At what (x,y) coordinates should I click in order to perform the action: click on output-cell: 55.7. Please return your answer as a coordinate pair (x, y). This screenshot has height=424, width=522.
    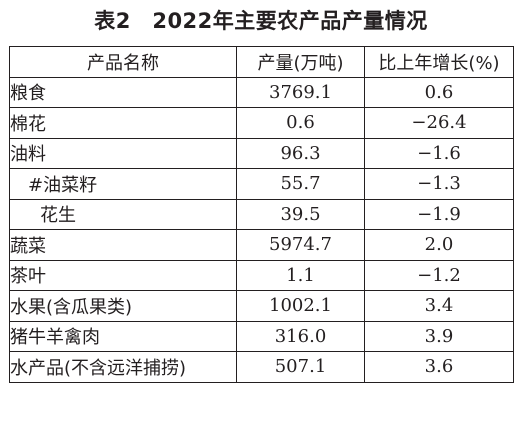
    Looking at the image, I should click on (300, 184).